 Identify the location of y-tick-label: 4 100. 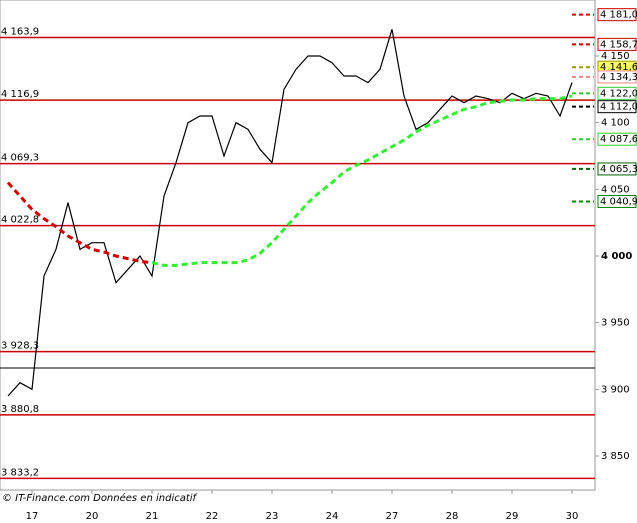
(615, 123).